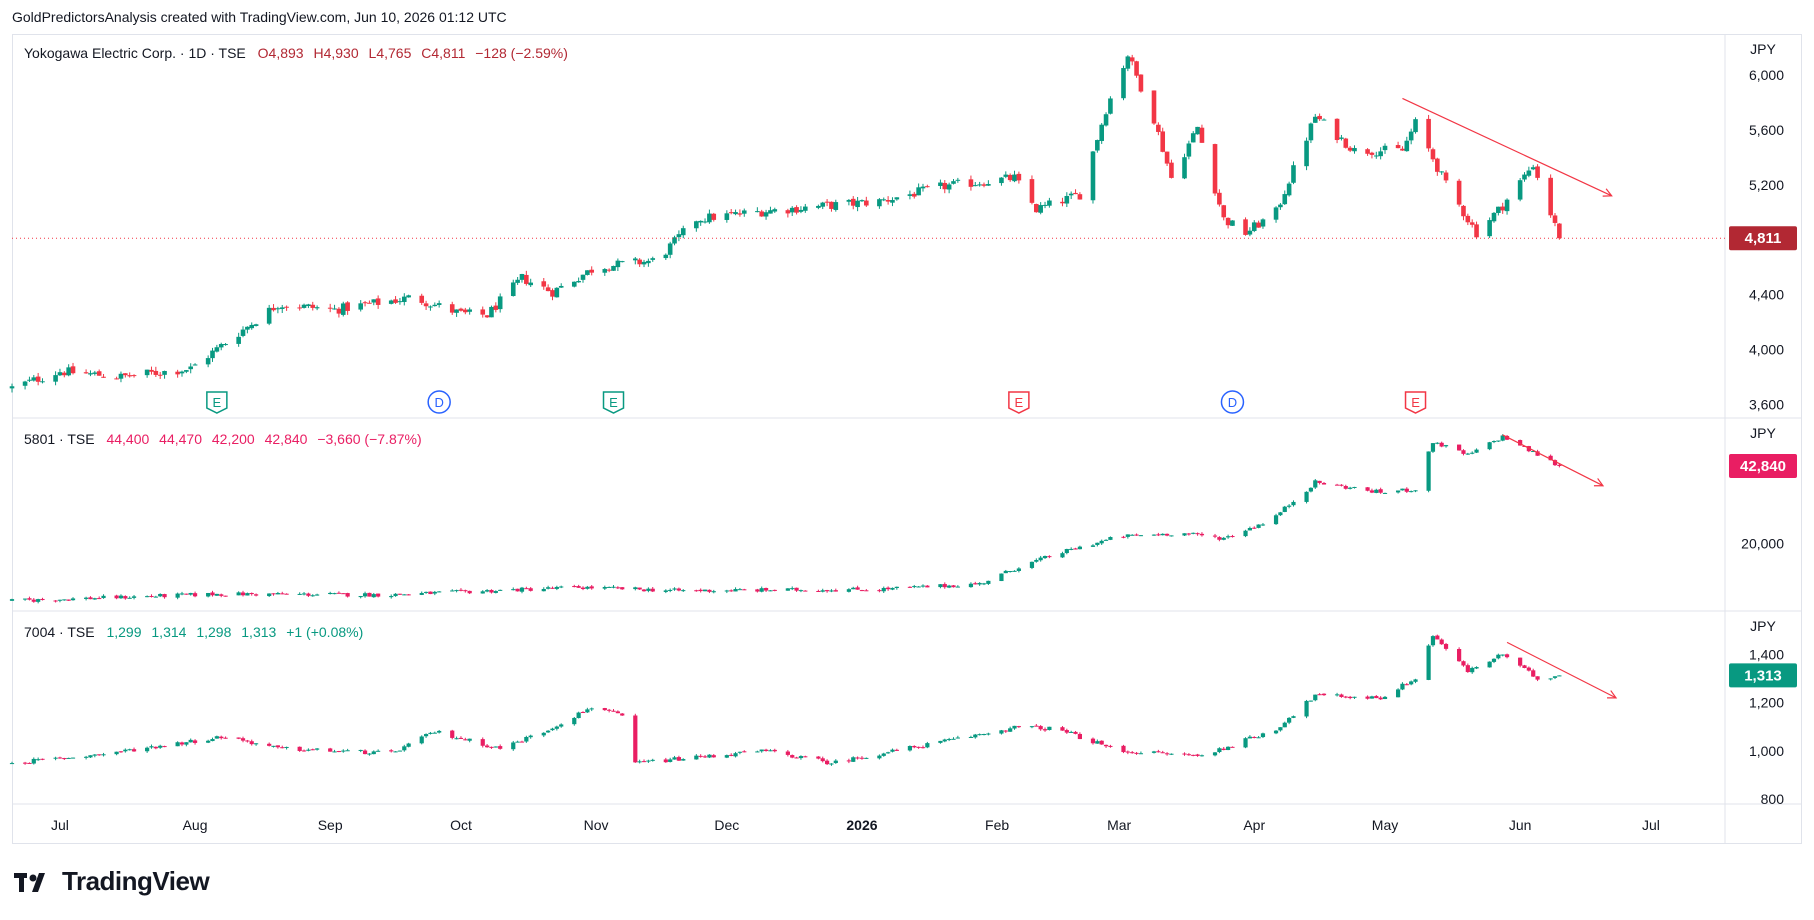 Image resolution: width=1814 pixels, height=920 pixels. What do you see at coordinates (1607, 192) in the screenshot?
I see `trendline-arrowhead` at bounding box center [1607, 192].